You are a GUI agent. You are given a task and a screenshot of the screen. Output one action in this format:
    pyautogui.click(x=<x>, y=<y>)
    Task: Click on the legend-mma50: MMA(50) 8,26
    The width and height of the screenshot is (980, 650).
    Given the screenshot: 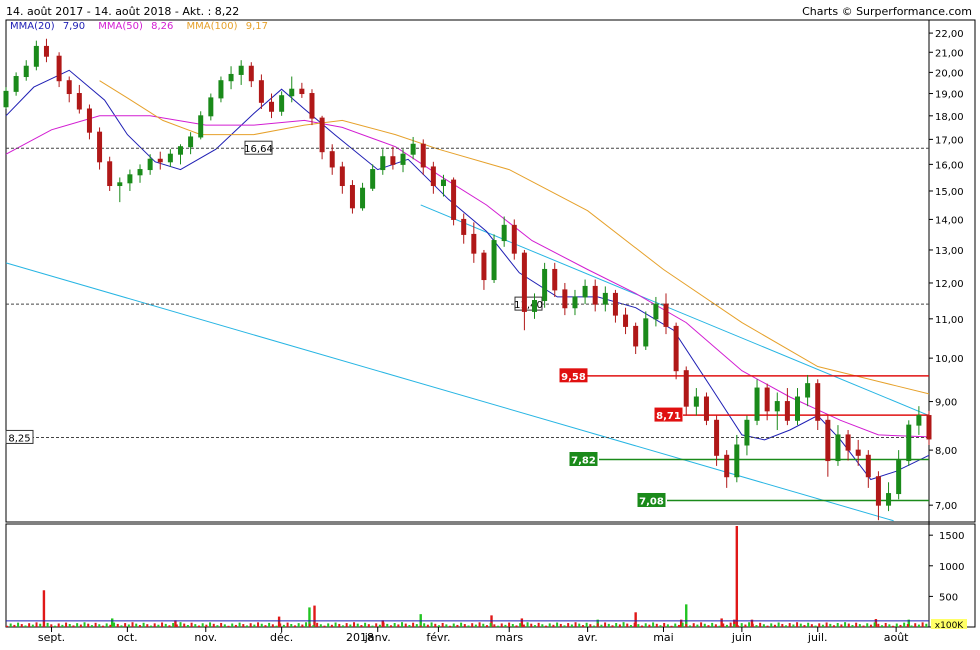 What is the action you would take?
    pyautogui.click(x=136, y=26)
    